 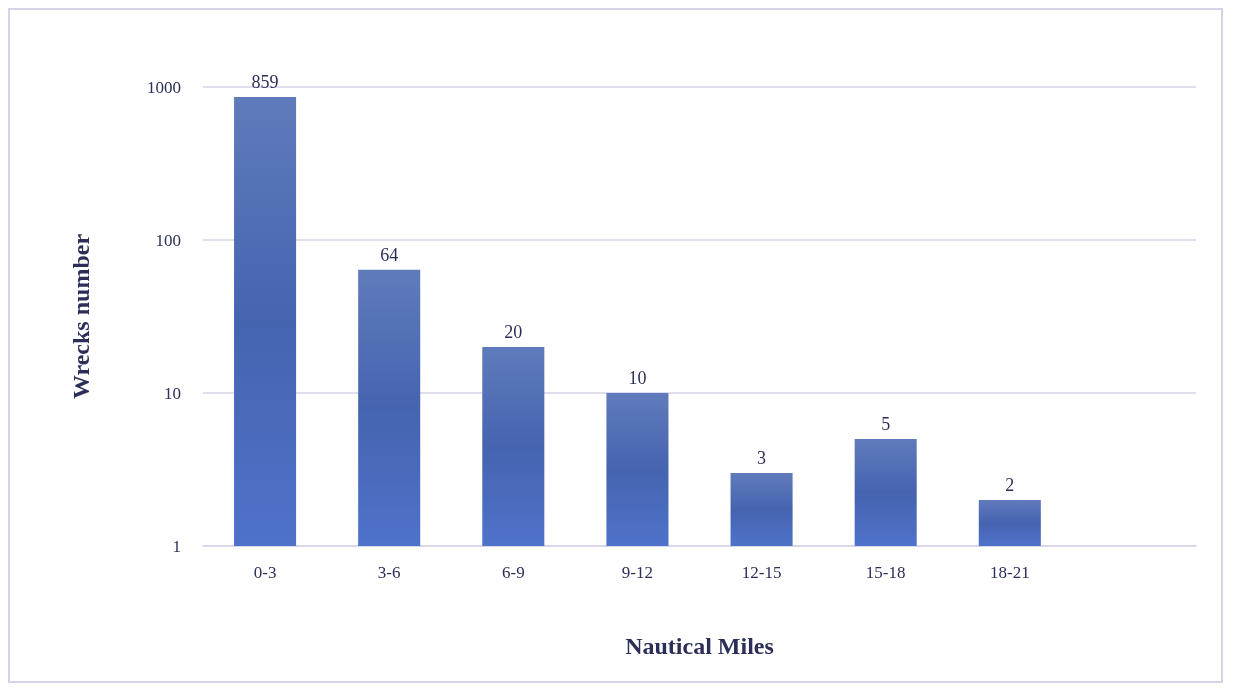 What do you see at coordinates (168, 240) in the screenshot?
I see `y-tick-label: 100` at bounding box center [168, 240].